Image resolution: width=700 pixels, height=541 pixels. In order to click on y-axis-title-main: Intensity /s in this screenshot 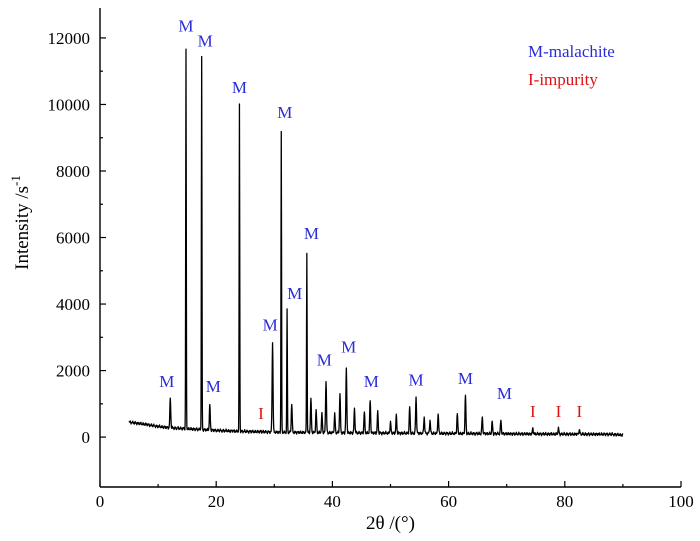, I will do `click(22, 228)`.